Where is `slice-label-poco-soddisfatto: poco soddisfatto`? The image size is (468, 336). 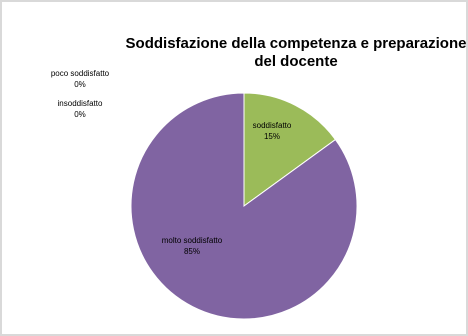 slice-label-poco-soddisfatto: poco soddisfatto is located at coordinates (80, 73).